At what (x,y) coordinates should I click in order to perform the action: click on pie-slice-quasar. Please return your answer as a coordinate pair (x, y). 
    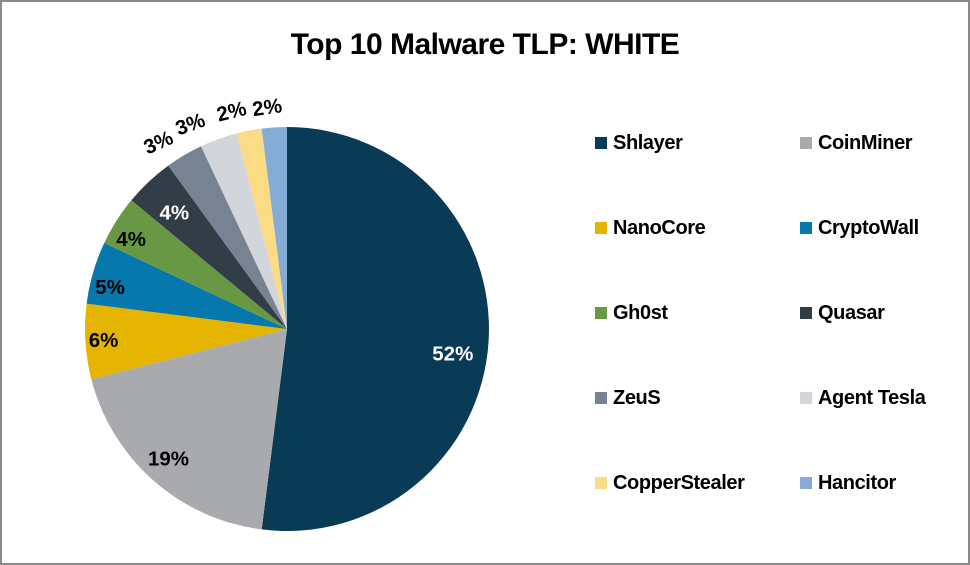
    Looking at the image, I should click on (209, 247).